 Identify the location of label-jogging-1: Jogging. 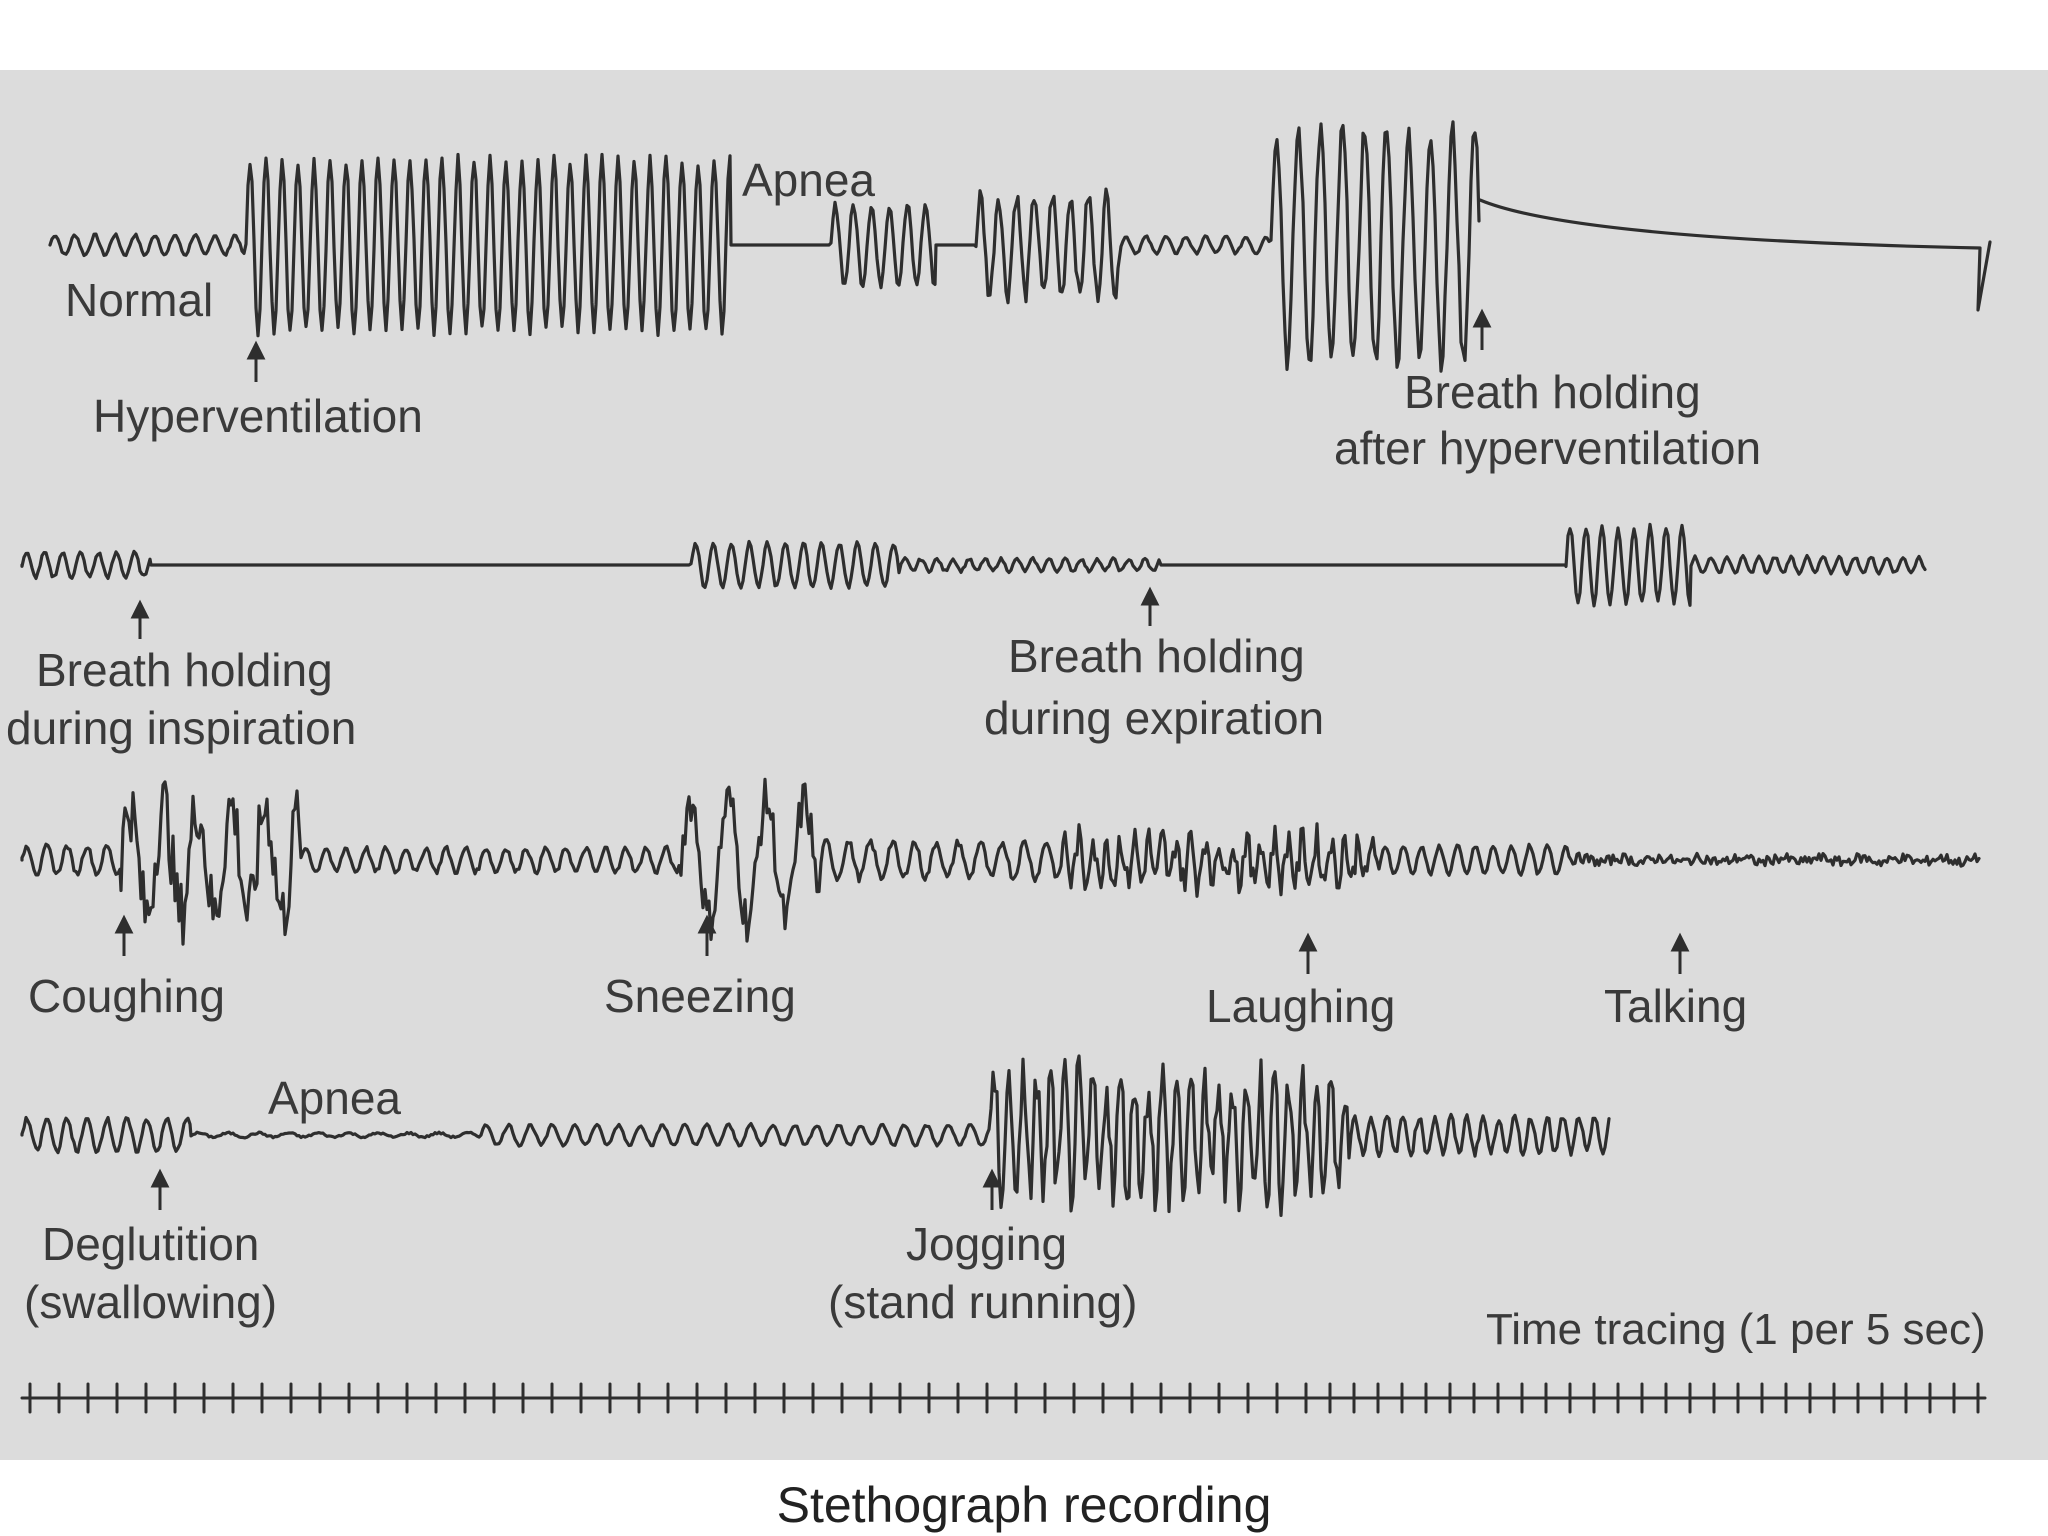
(987, 1244).